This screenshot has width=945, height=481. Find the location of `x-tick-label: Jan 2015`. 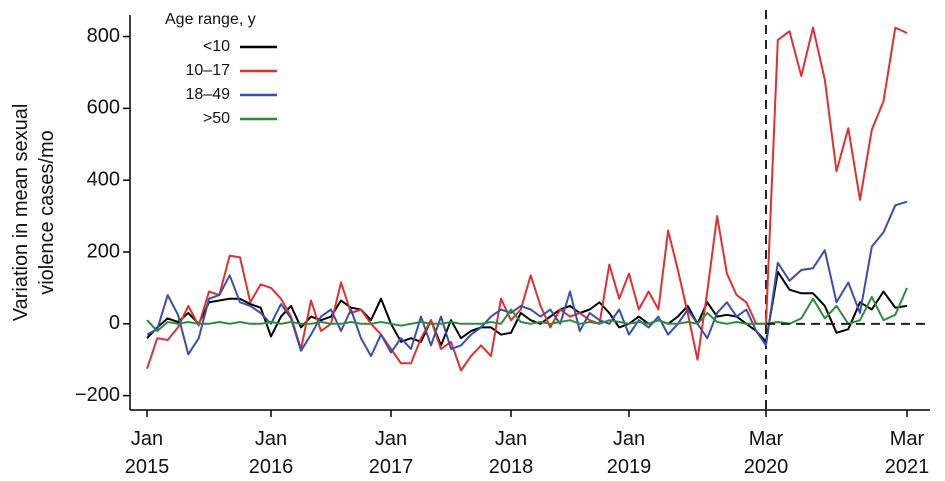

x-tick-label: Jan 2015 is located at coordinates (147, 453).